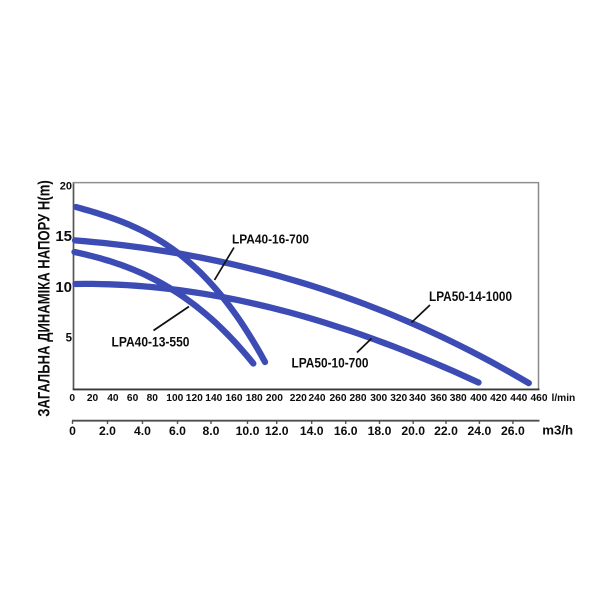 This screenshot has height=600, width=600. I want to click on svg-text: 2.0, so click(107, 431).